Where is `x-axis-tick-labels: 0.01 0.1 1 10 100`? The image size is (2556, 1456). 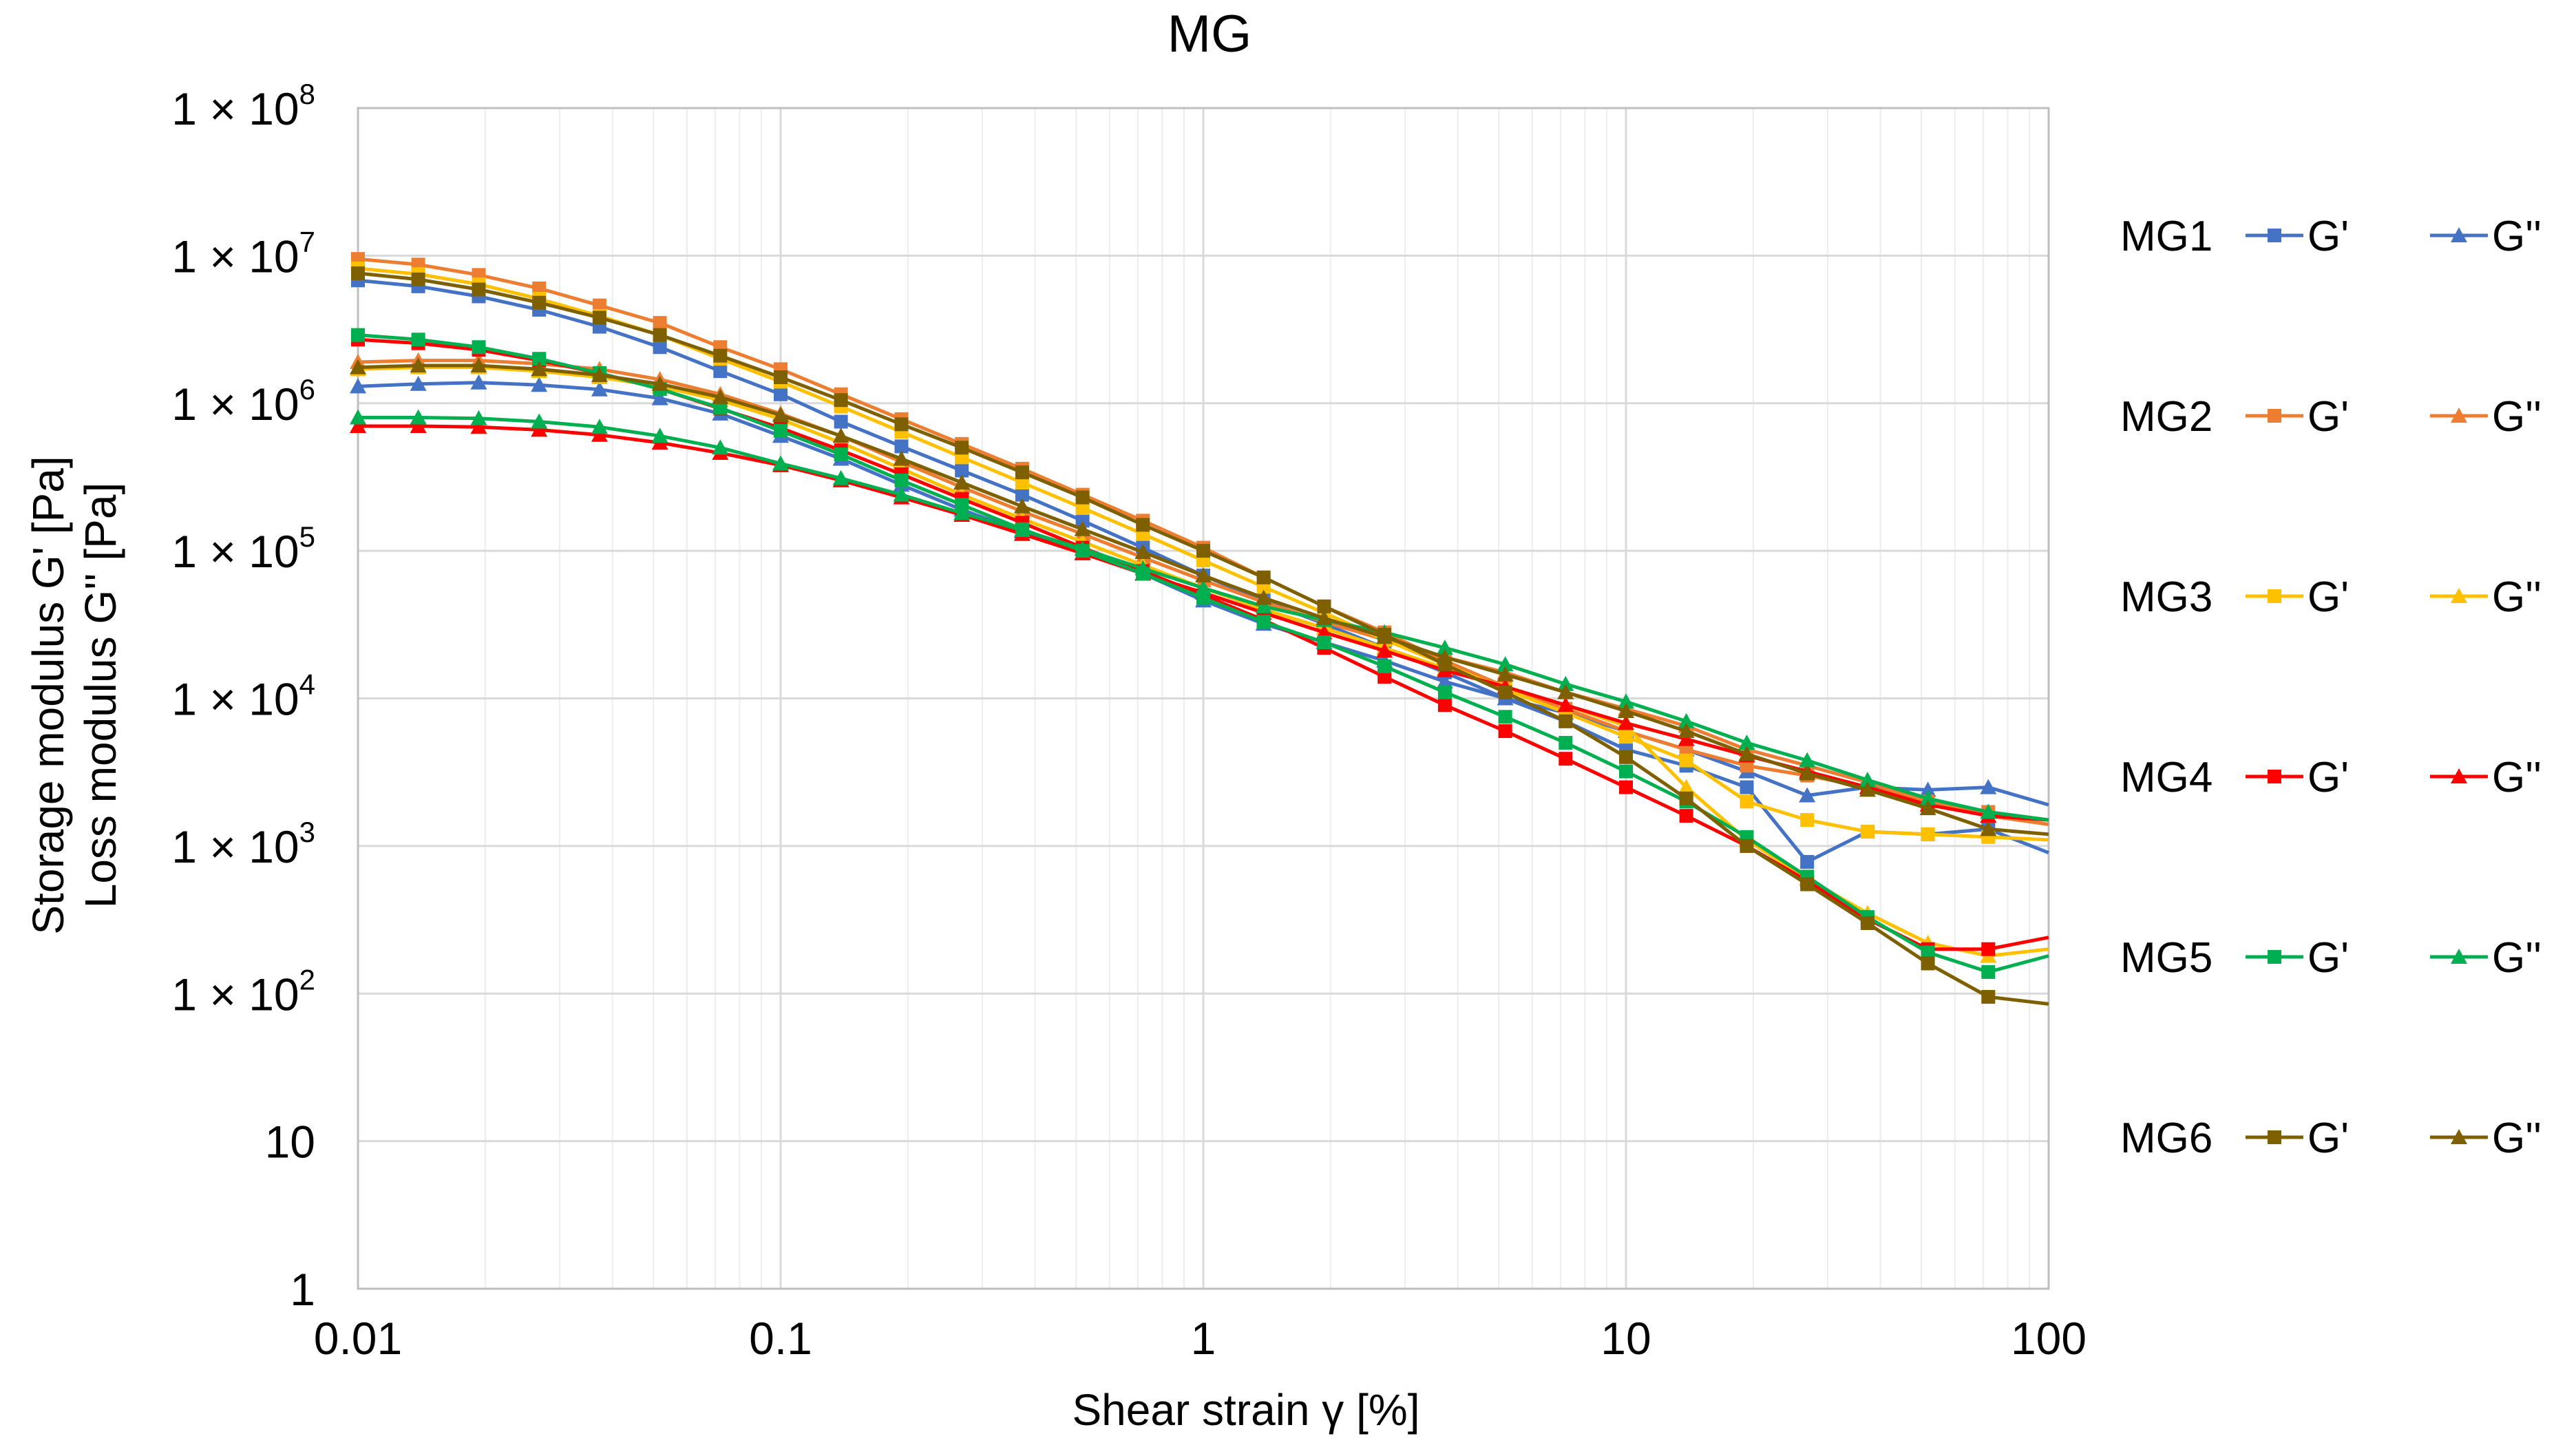 x-axis-tick-labels: 0.01 0.1 1 10 100 is located at coordinates (1200, 1338).